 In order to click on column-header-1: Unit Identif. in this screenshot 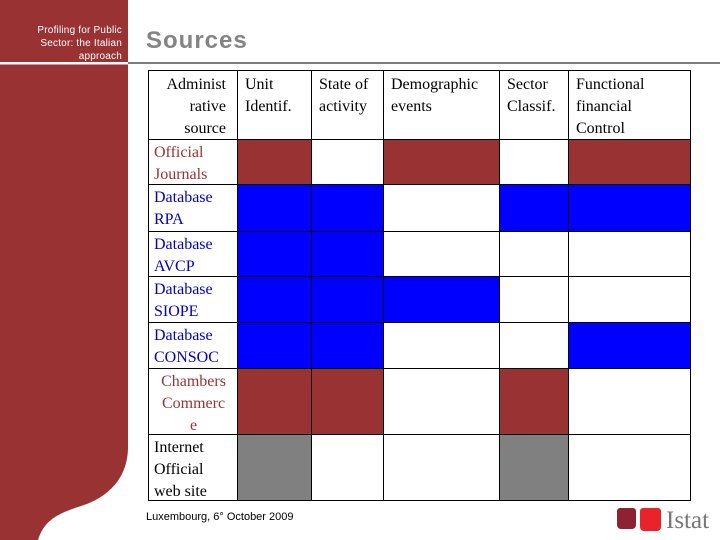, I will do `click(275, 105)`.